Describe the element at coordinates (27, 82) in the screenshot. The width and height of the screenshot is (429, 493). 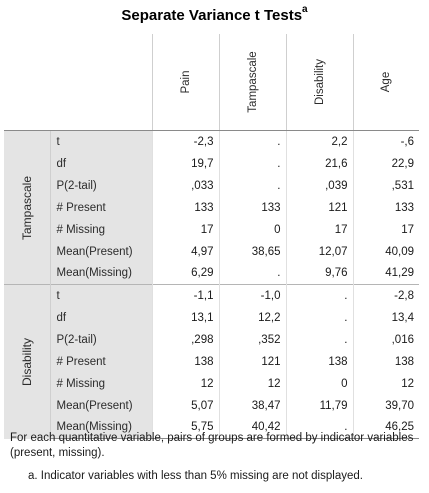
I see `header-corner` at that location.